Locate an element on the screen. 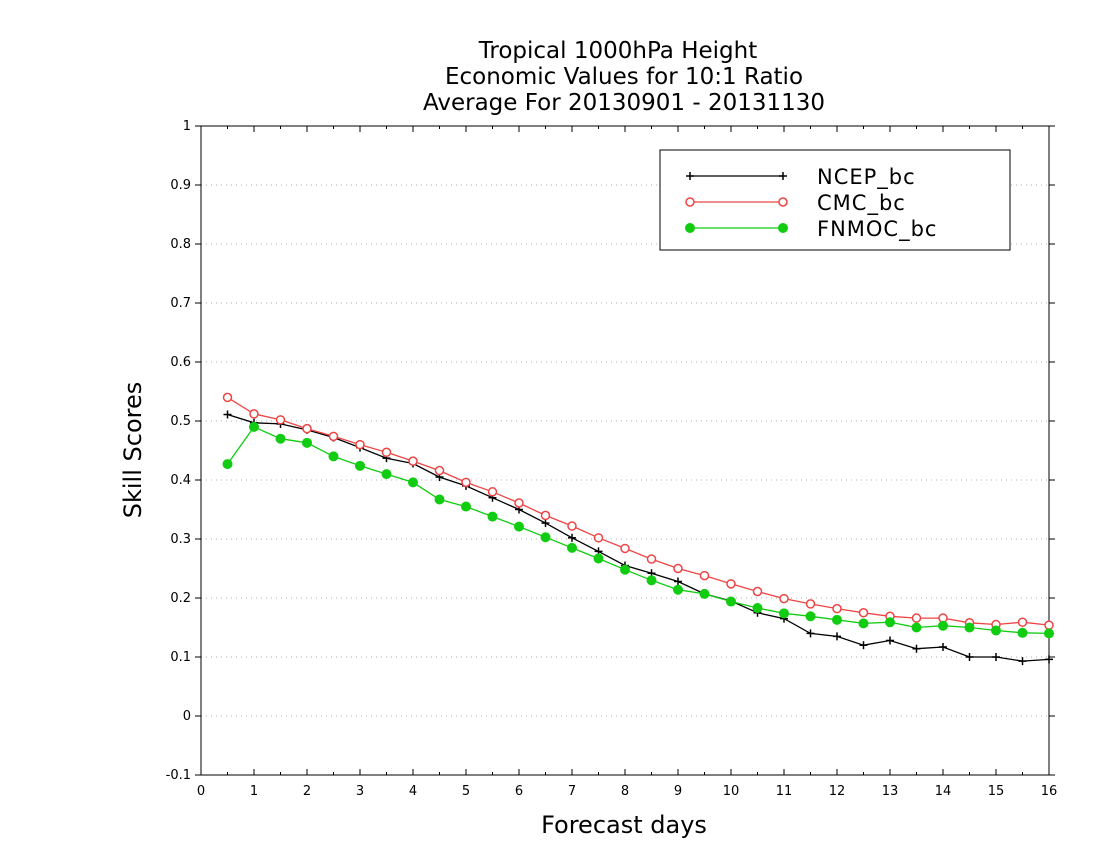 This screenshot has height=850, width=1100. x-tick-label: 12 is located at coordinates (837, 791).